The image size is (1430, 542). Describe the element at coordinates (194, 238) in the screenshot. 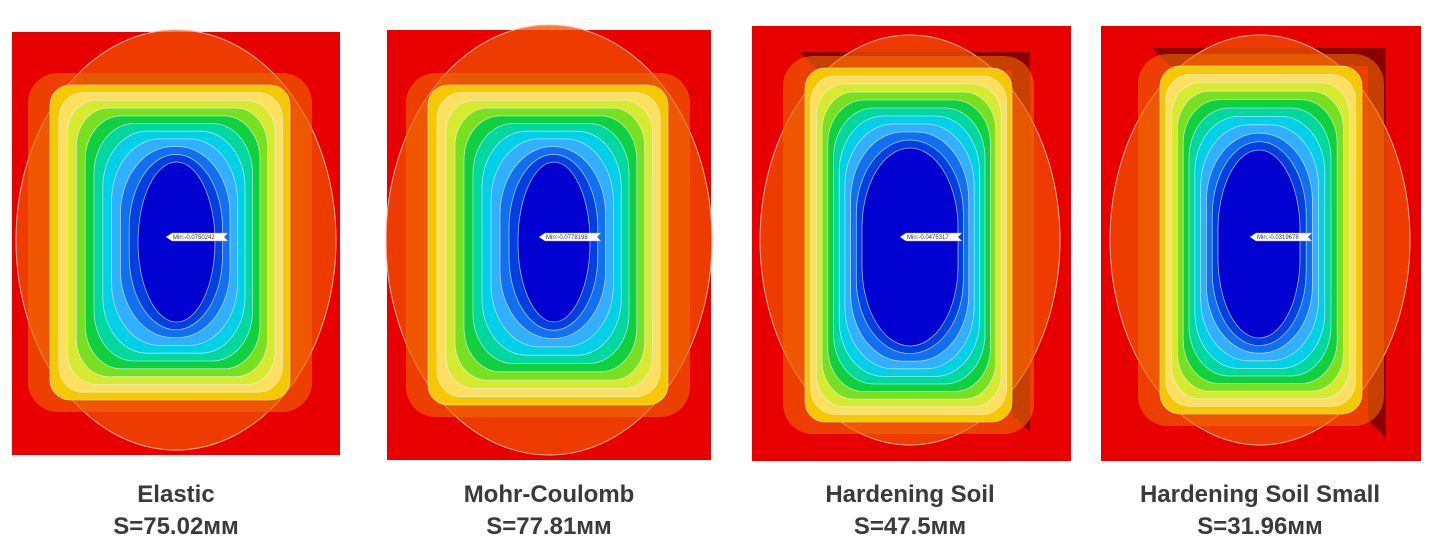

I see `min-label: Min:-0.0750242` at that location.